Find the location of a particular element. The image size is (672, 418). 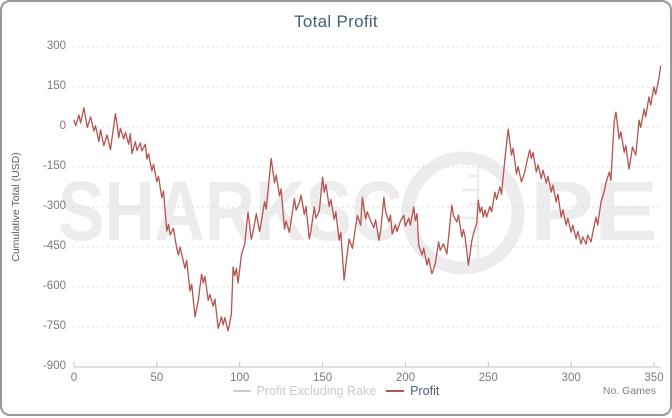

x-tick-label: 50 is located at coordinates (157, 378).